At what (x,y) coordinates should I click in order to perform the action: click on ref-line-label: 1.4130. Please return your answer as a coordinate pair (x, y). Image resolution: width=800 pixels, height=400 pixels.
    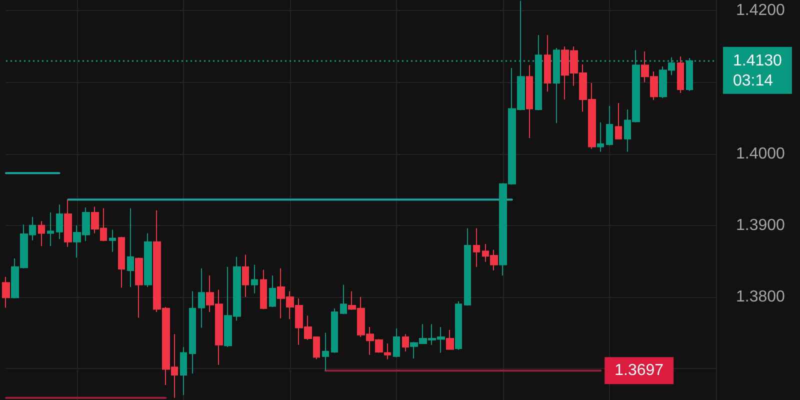
    Looking at the image, I should click on (757, 61).